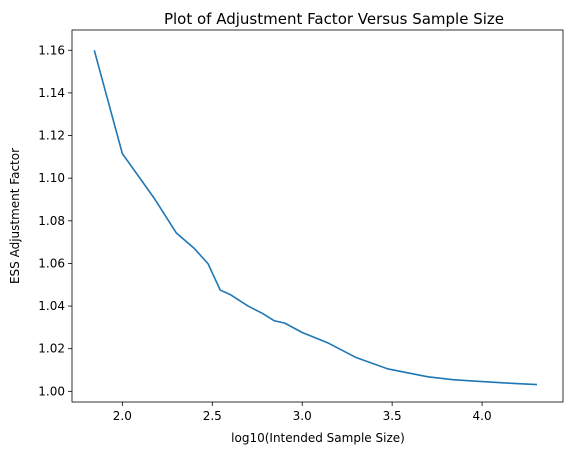  I want to click on x-tick-label: 2.5, so click(212, 416).